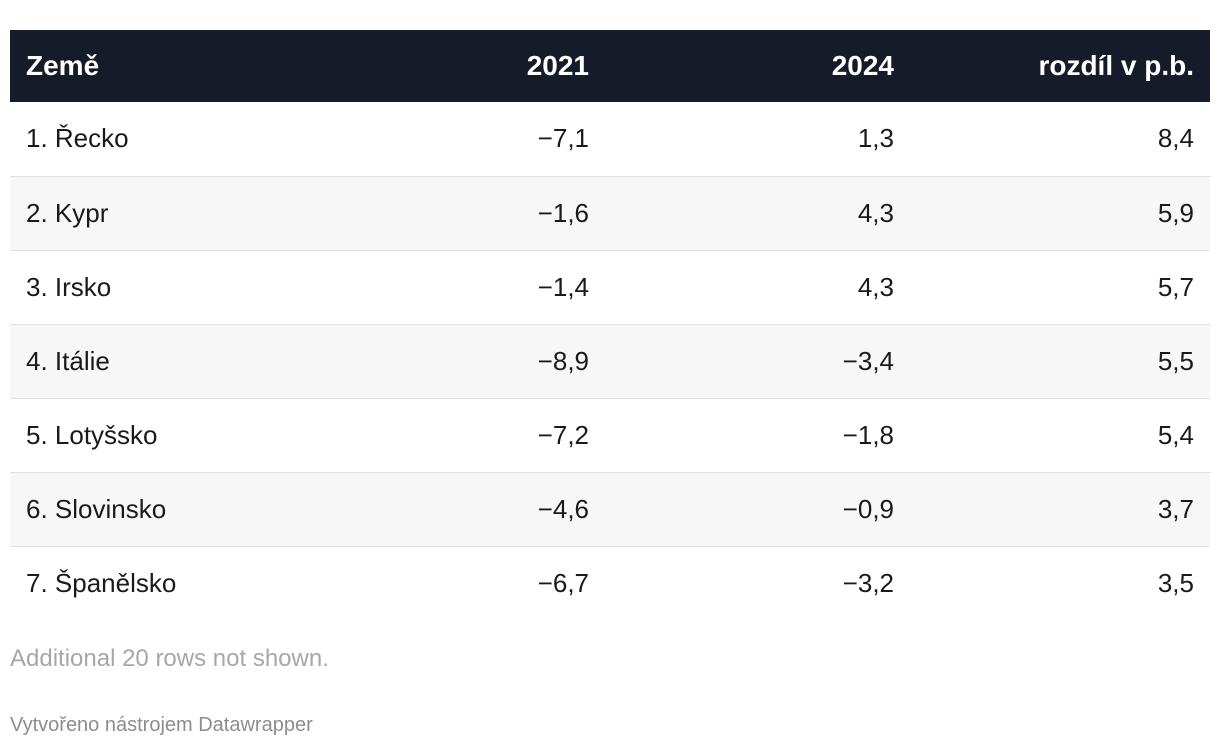 This screenshot has height=750, width=1220. What do you see at coordinates (610, 287) in the screenshot?
I see `table-row: 3. Irsko −1,4 4,3 5,7` at bounding box center [610, 287].